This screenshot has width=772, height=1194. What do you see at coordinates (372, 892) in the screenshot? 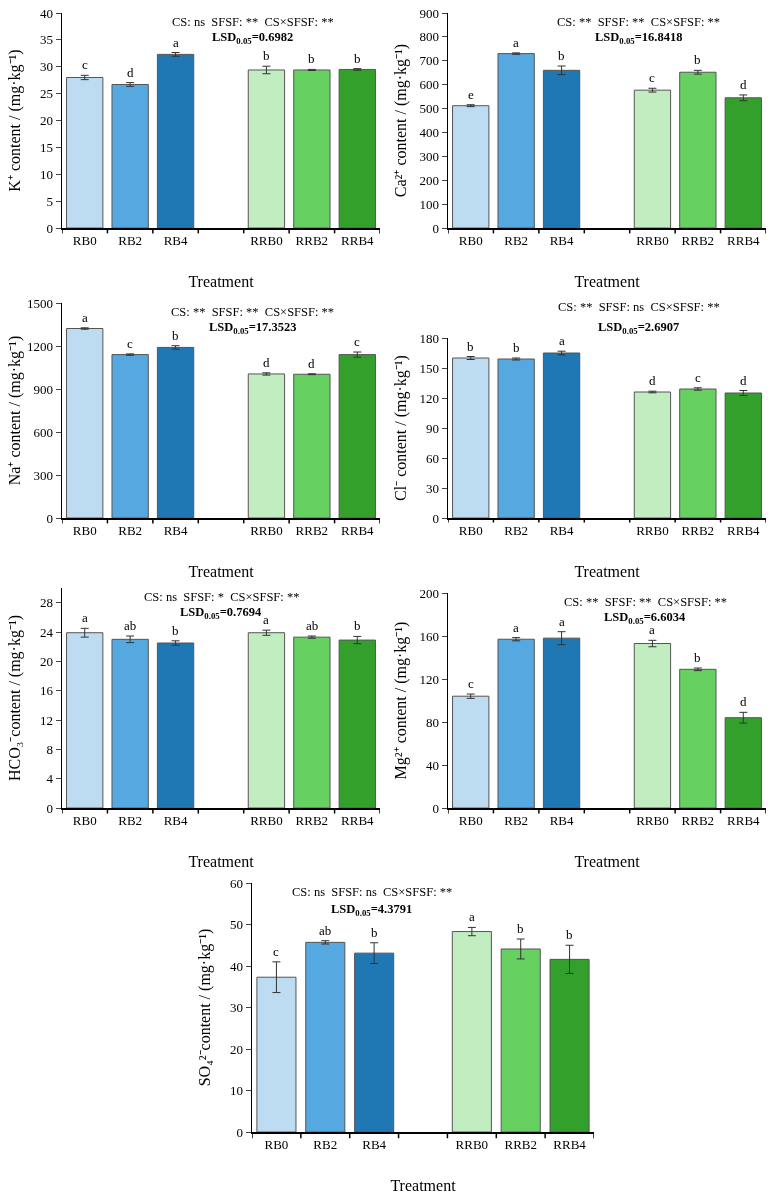
I see `annotation: CS: ns SFSF: ns CS×SFSF: **` at bounding box center [372, 892].